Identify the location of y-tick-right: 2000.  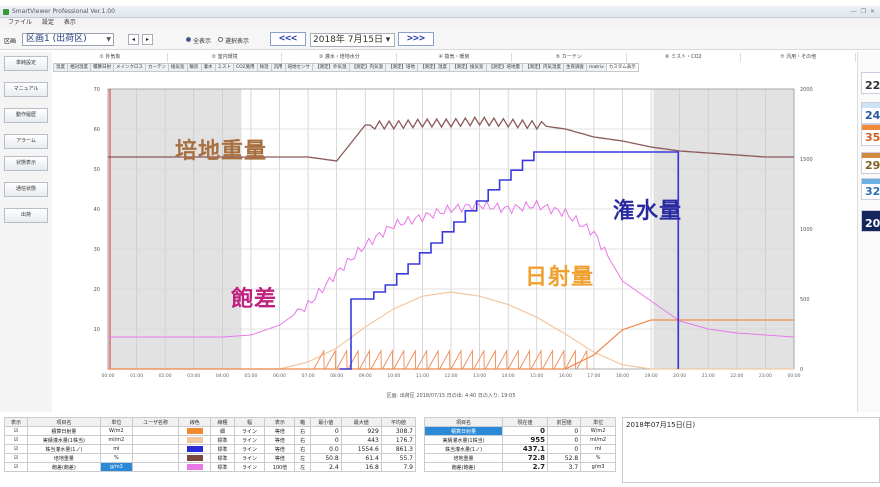
(806, 90).